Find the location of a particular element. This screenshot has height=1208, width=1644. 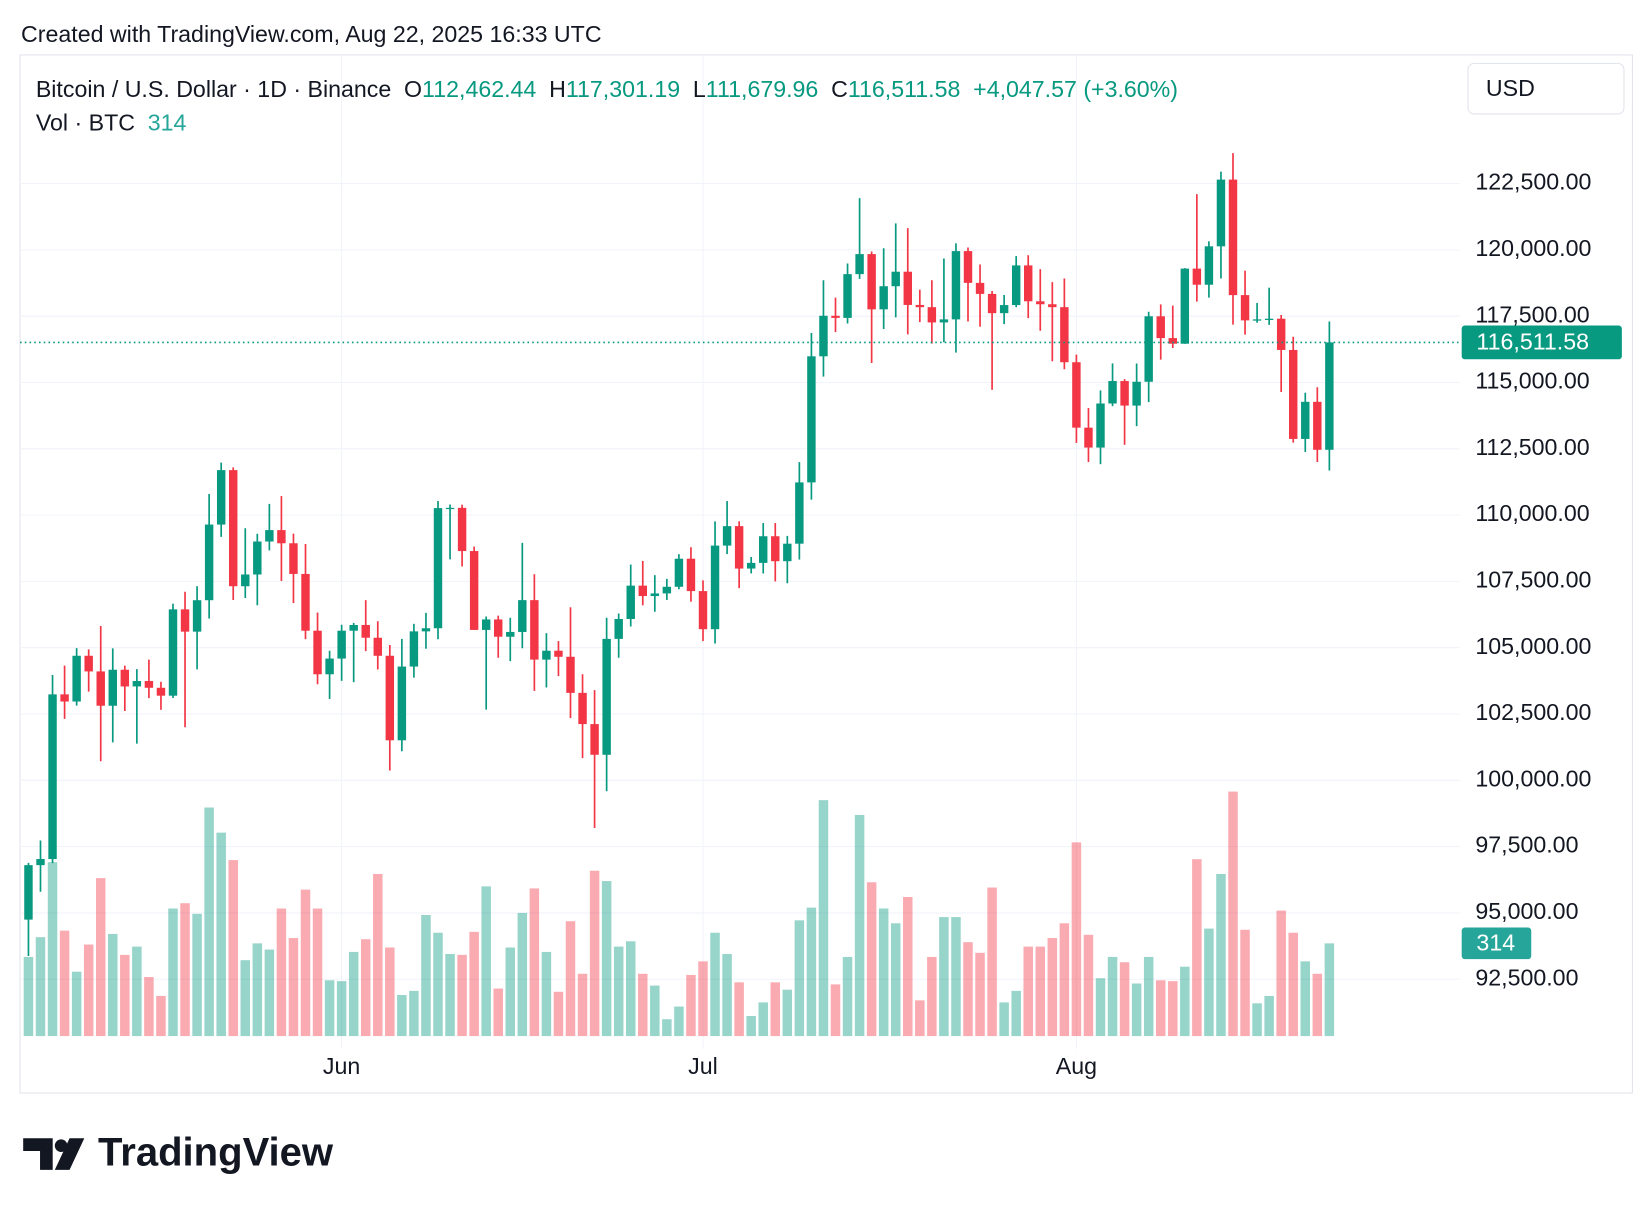

volume-legend: Vol · BTC 314 is located at coordinates (111, 123).